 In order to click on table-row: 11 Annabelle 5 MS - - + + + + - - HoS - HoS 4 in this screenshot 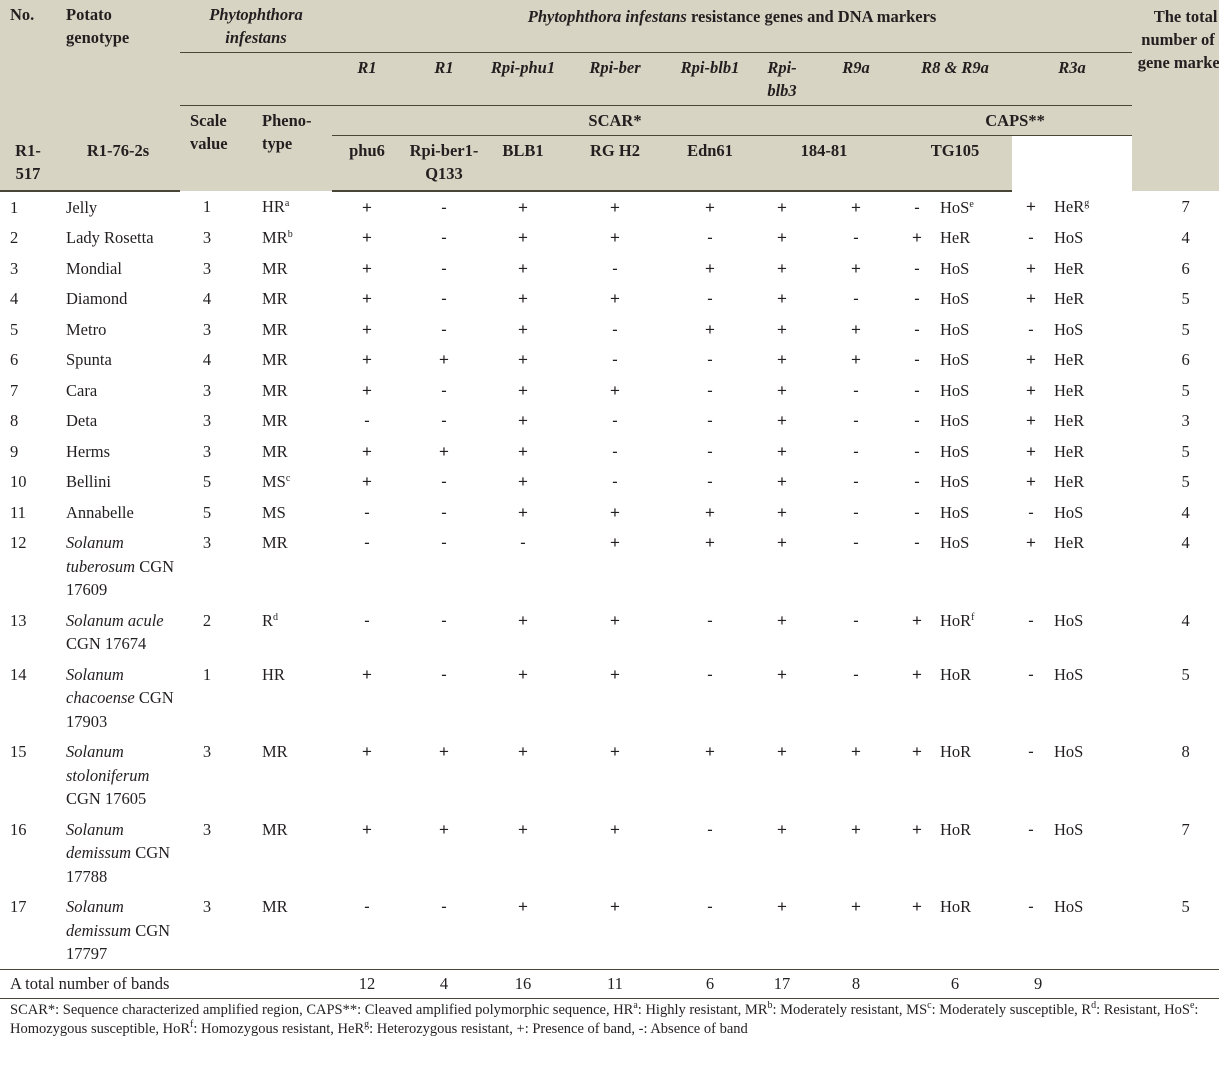, I will do `click(609, 512)`.